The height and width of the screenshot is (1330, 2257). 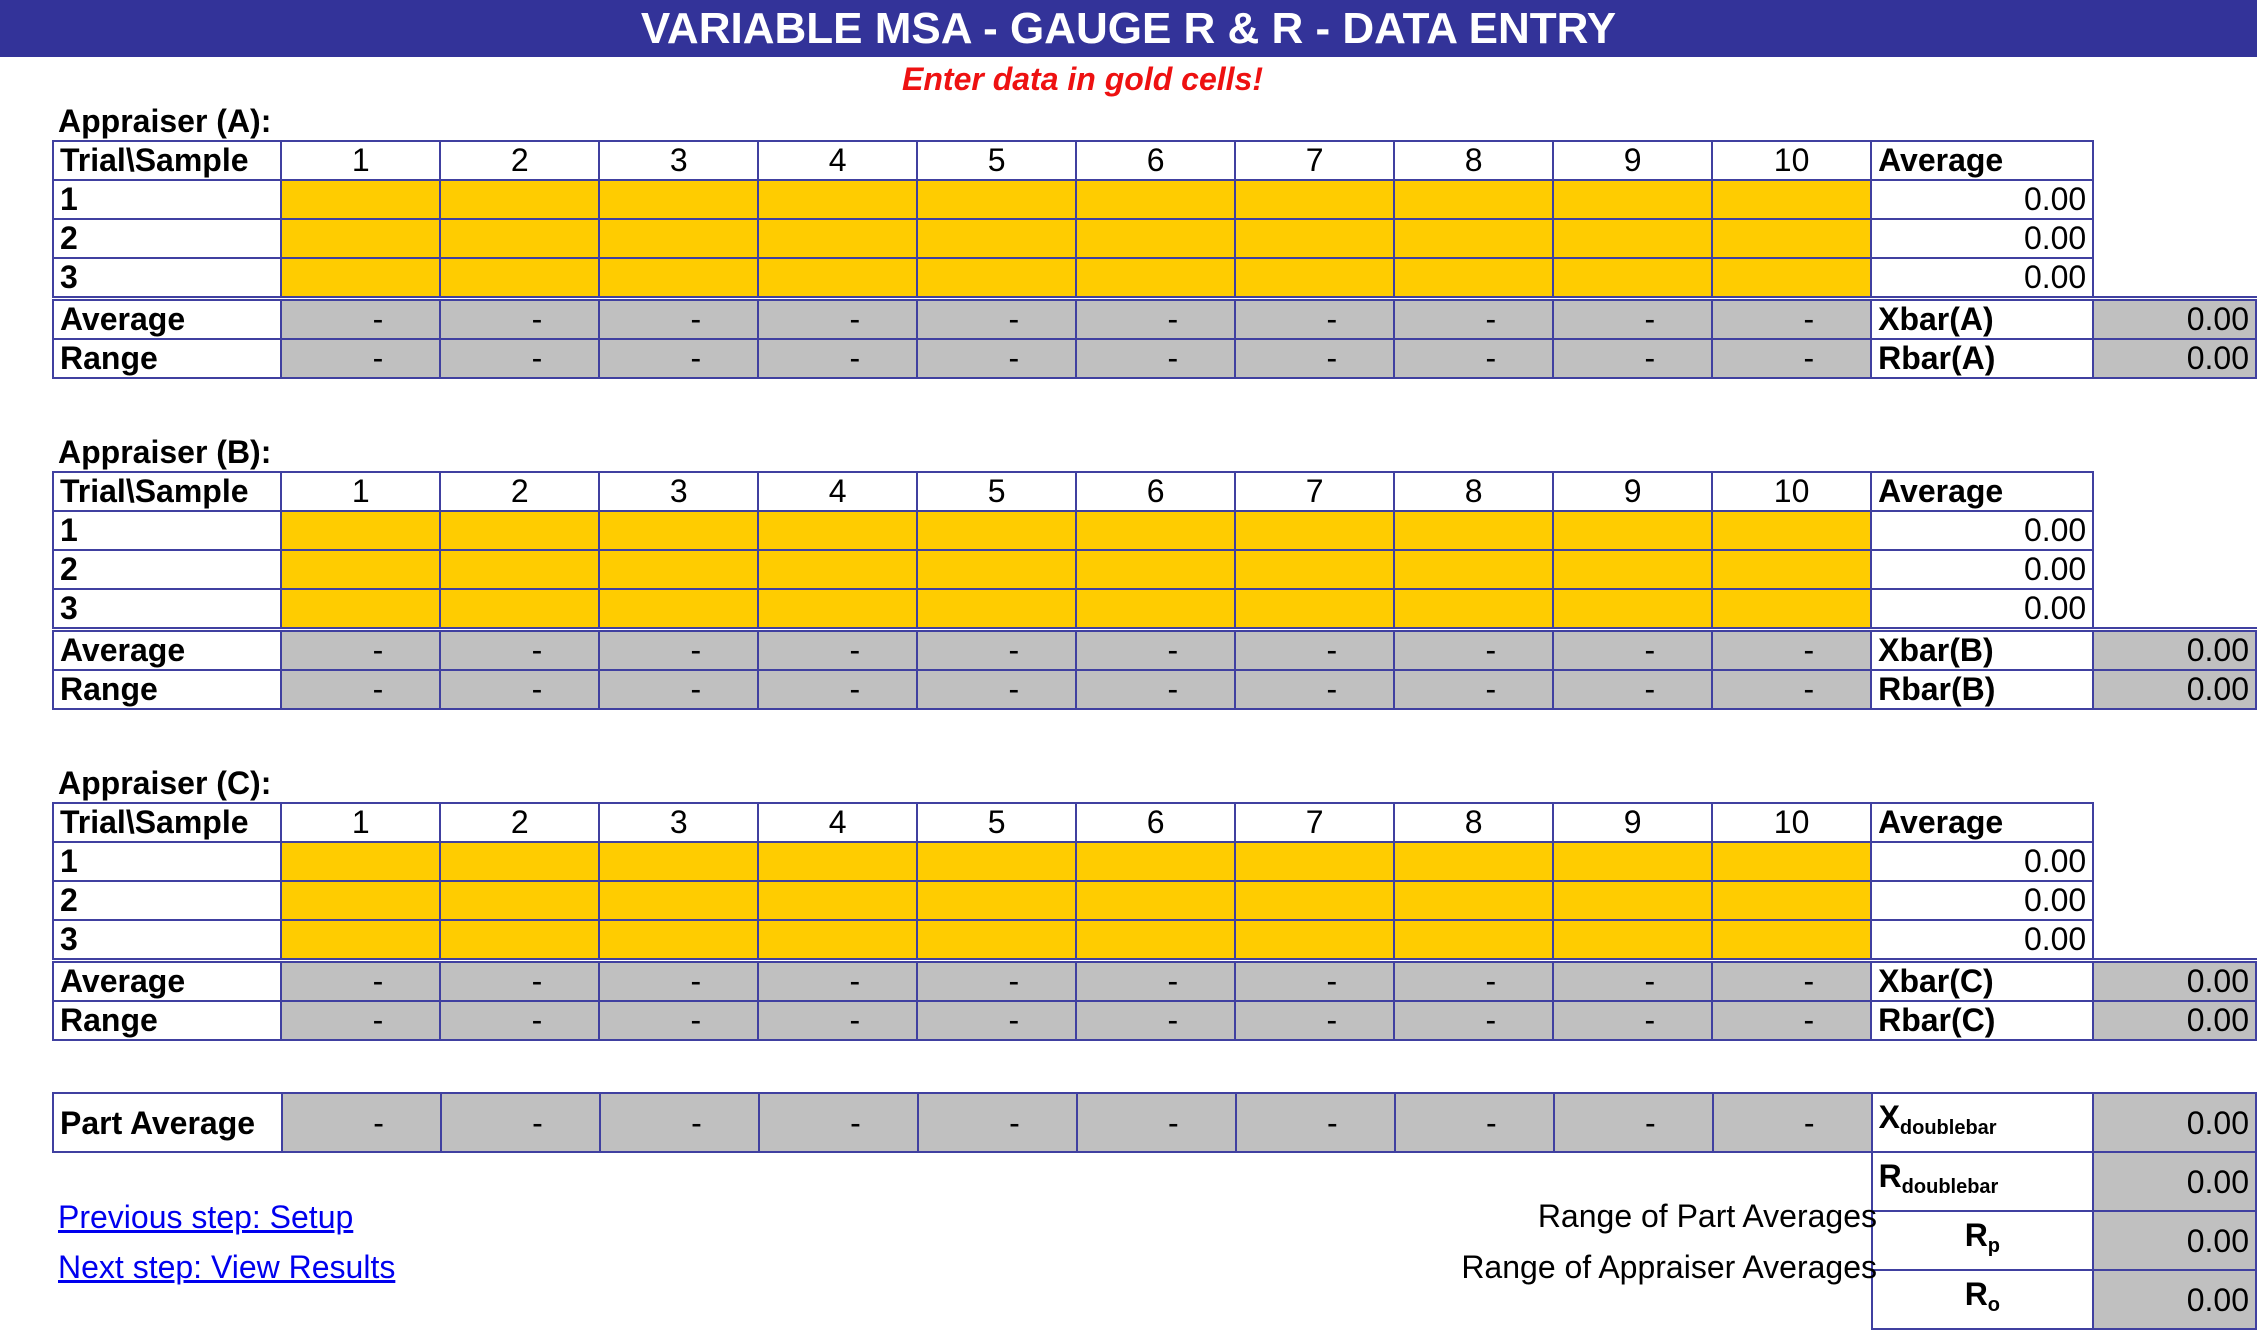 I want to click on xbar-value: 0.00, so click(x=2174, y=980).